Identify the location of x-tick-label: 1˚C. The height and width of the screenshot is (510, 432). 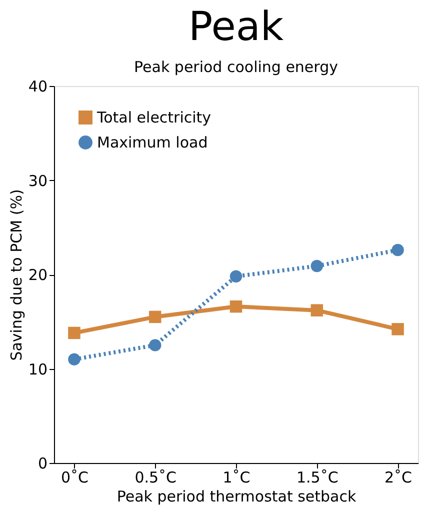
(236, 477).